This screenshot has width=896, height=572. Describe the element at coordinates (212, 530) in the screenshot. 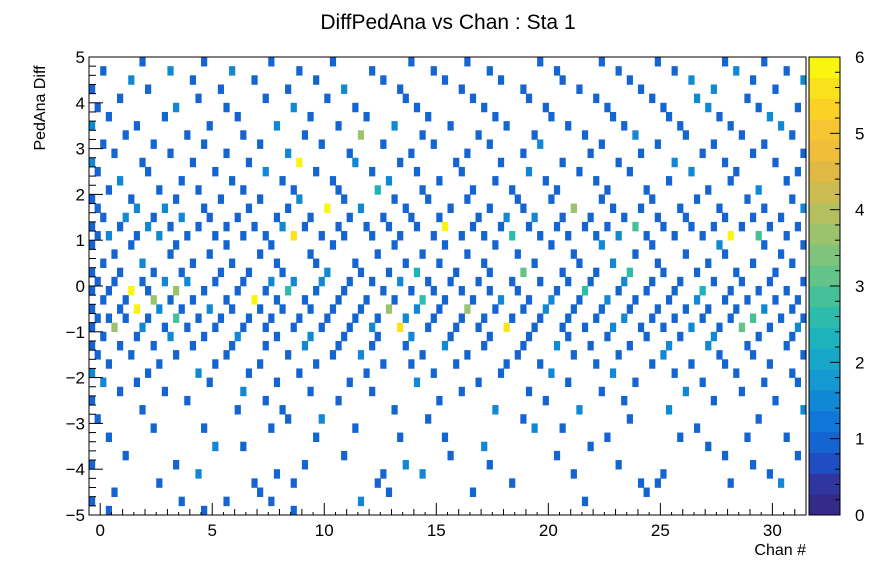

I see `x-tick-label: 5` at that location.